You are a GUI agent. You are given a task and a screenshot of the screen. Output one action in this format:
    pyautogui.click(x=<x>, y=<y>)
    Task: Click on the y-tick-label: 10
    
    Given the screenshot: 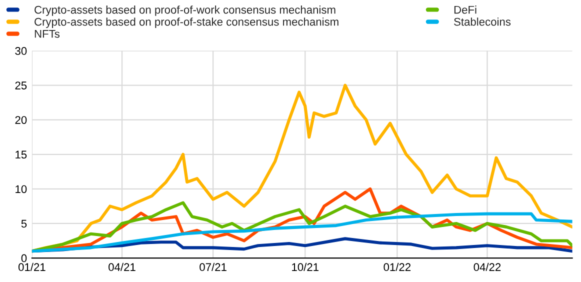 What is the action you would take?
    pyautogui.click(x=21, y=189)
    